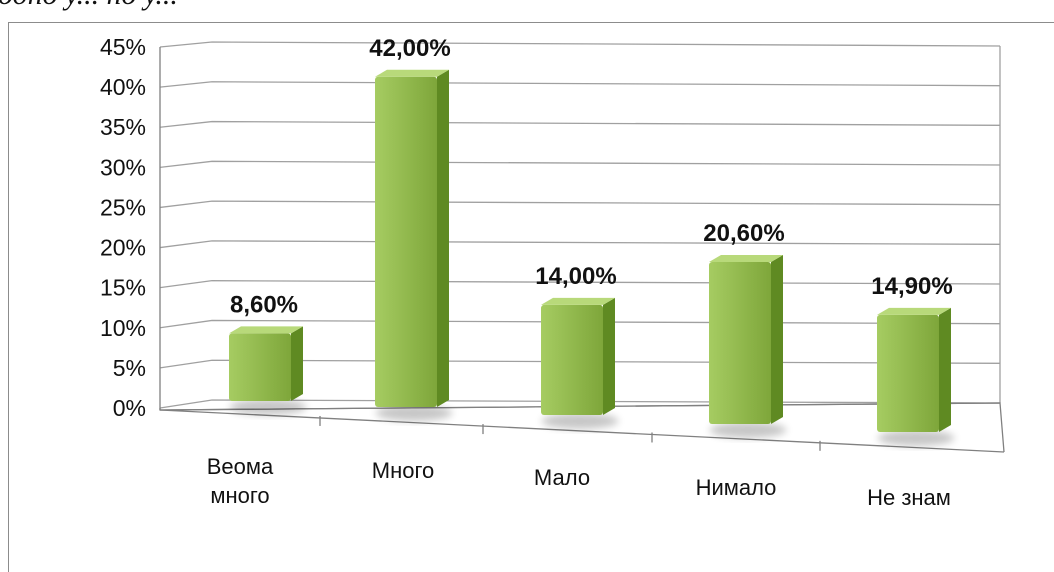  What do you see at coordinates (123, 248) in the screenshot?
I see `y-tick-label: 20%` at bounding box center [123, 248].